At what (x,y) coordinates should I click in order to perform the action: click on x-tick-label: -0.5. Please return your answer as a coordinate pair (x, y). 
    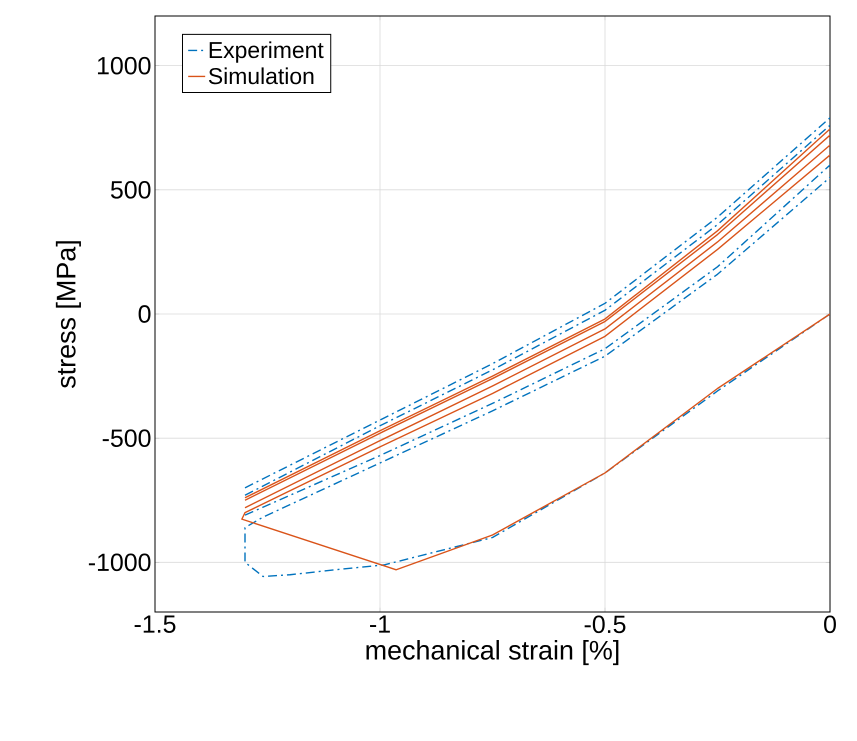
    Looking at the image, I should click on (605, 625).